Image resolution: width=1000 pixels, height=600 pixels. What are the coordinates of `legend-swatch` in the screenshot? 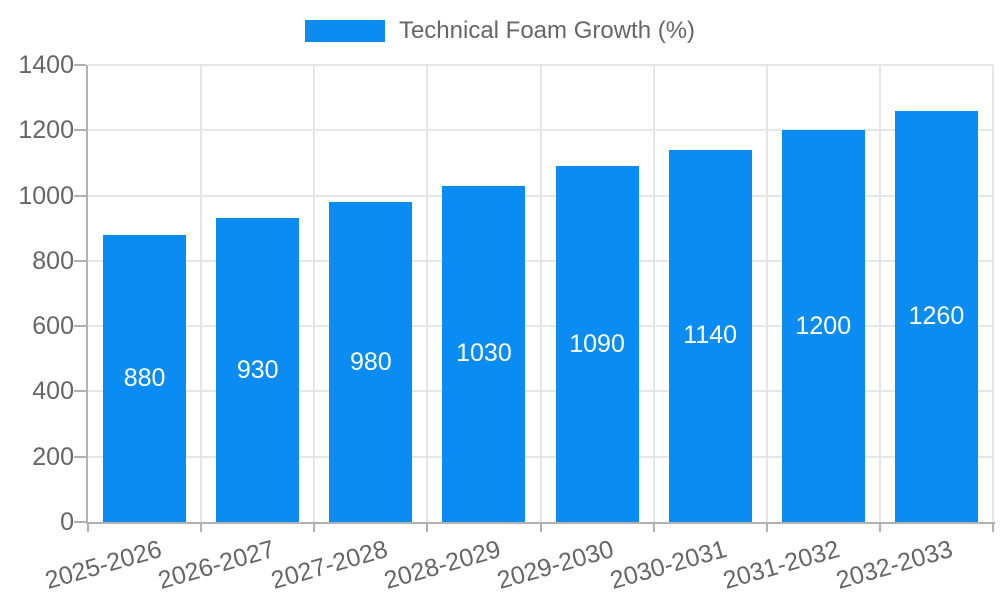 It's located at (344, 31).